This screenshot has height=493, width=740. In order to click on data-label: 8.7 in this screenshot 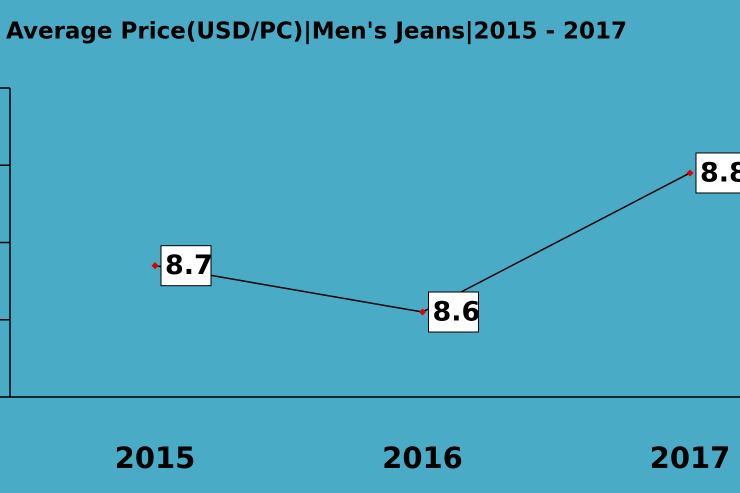, I will do `click(189, 265)`.